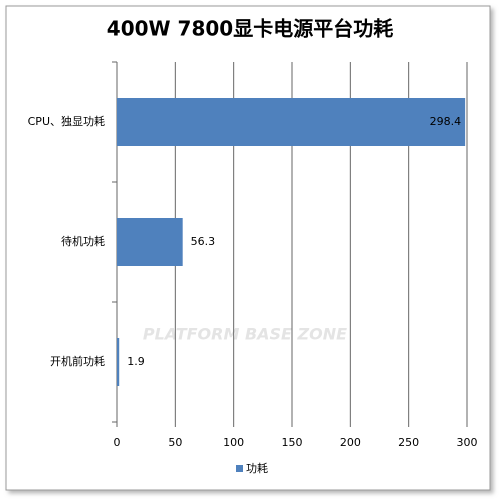 This screenshot has height=504, width=500. I want to click on data-label: 1.9, so click(136, 361).